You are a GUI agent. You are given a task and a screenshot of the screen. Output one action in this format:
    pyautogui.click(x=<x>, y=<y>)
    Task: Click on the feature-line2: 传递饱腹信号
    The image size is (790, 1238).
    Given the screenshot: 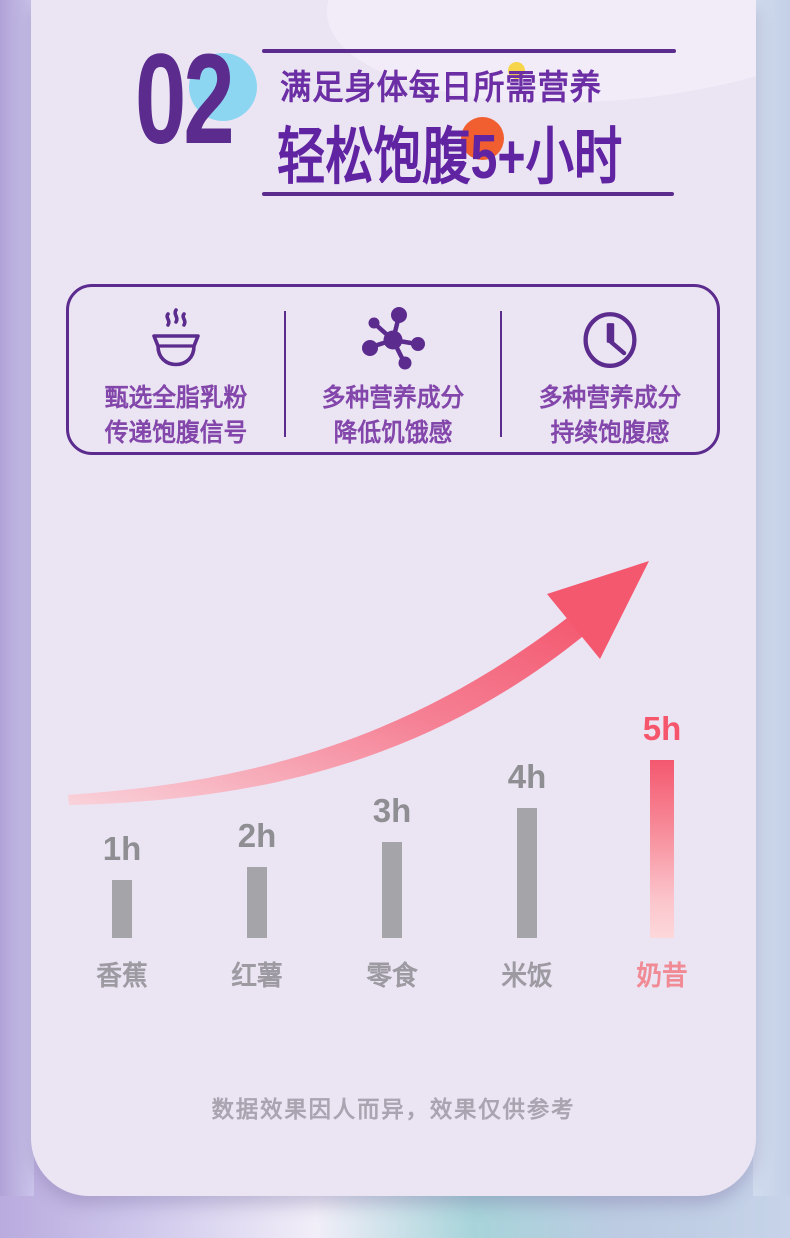 What is the action you would take?
    pyautogui.click(x=176, y=433)
    